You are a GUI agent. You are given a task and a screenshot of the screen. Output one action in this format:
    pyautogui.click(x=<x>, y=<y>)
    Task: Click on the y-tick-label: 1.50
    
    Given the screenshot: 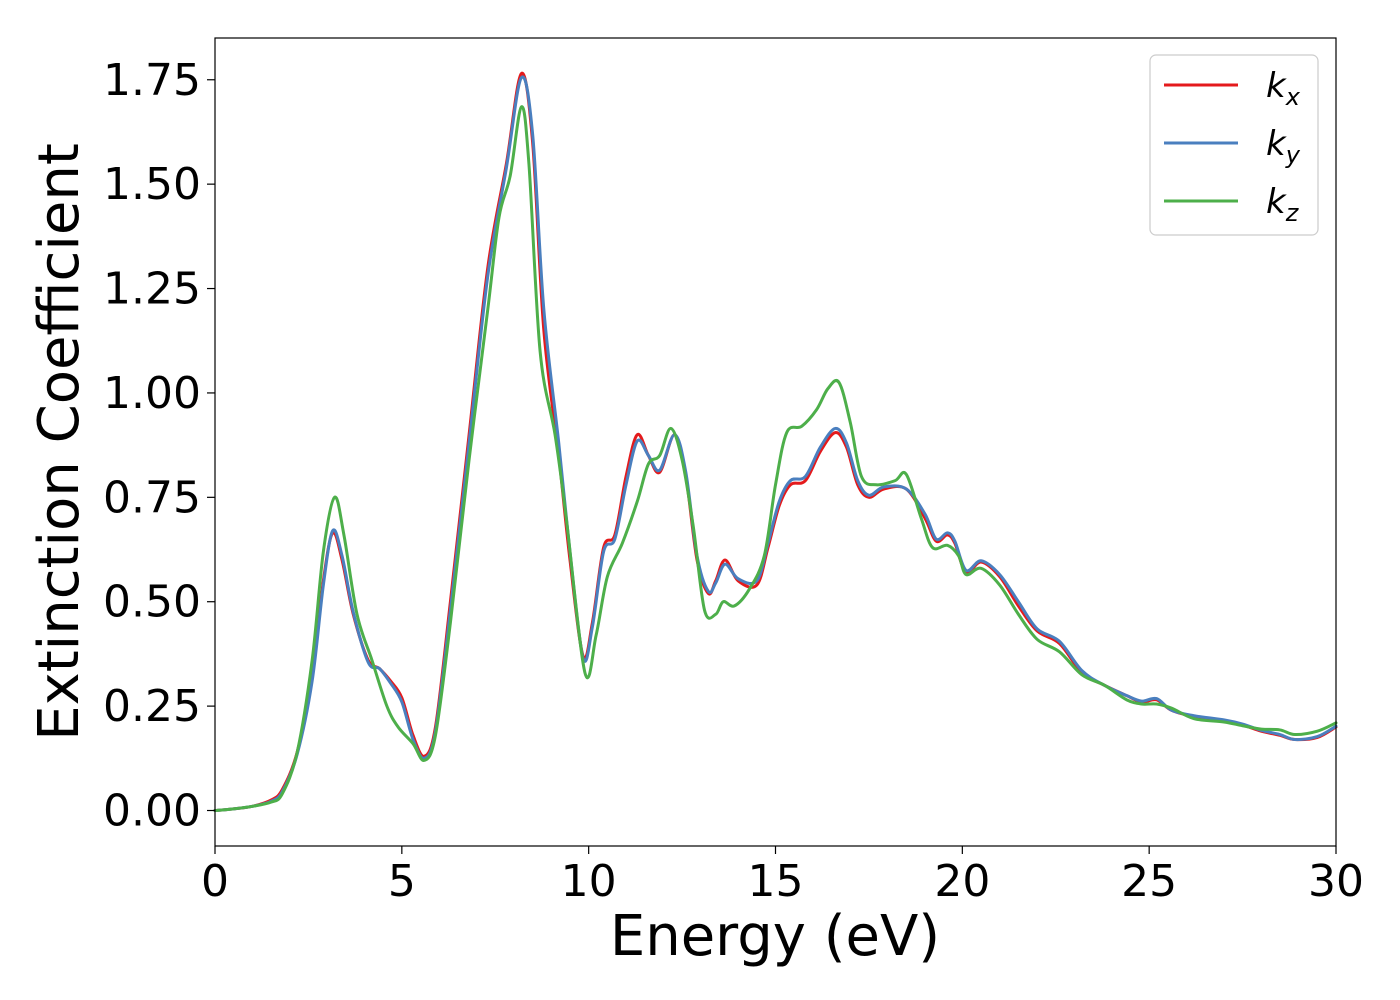 What is the action you would take?
    pyautogui.click(x=152, y=184)
    